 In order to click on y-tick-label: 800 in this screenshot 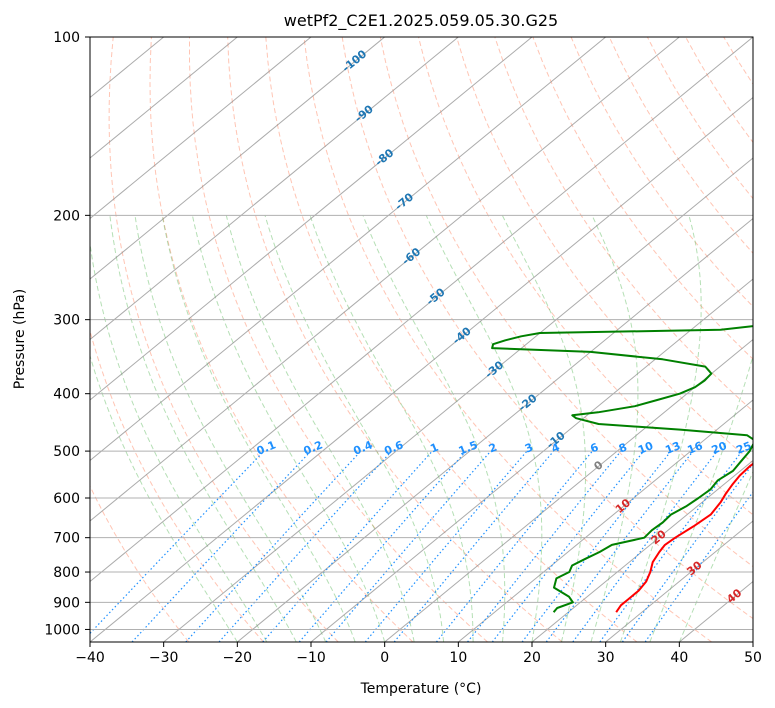, I will do `click(66, 573)`.